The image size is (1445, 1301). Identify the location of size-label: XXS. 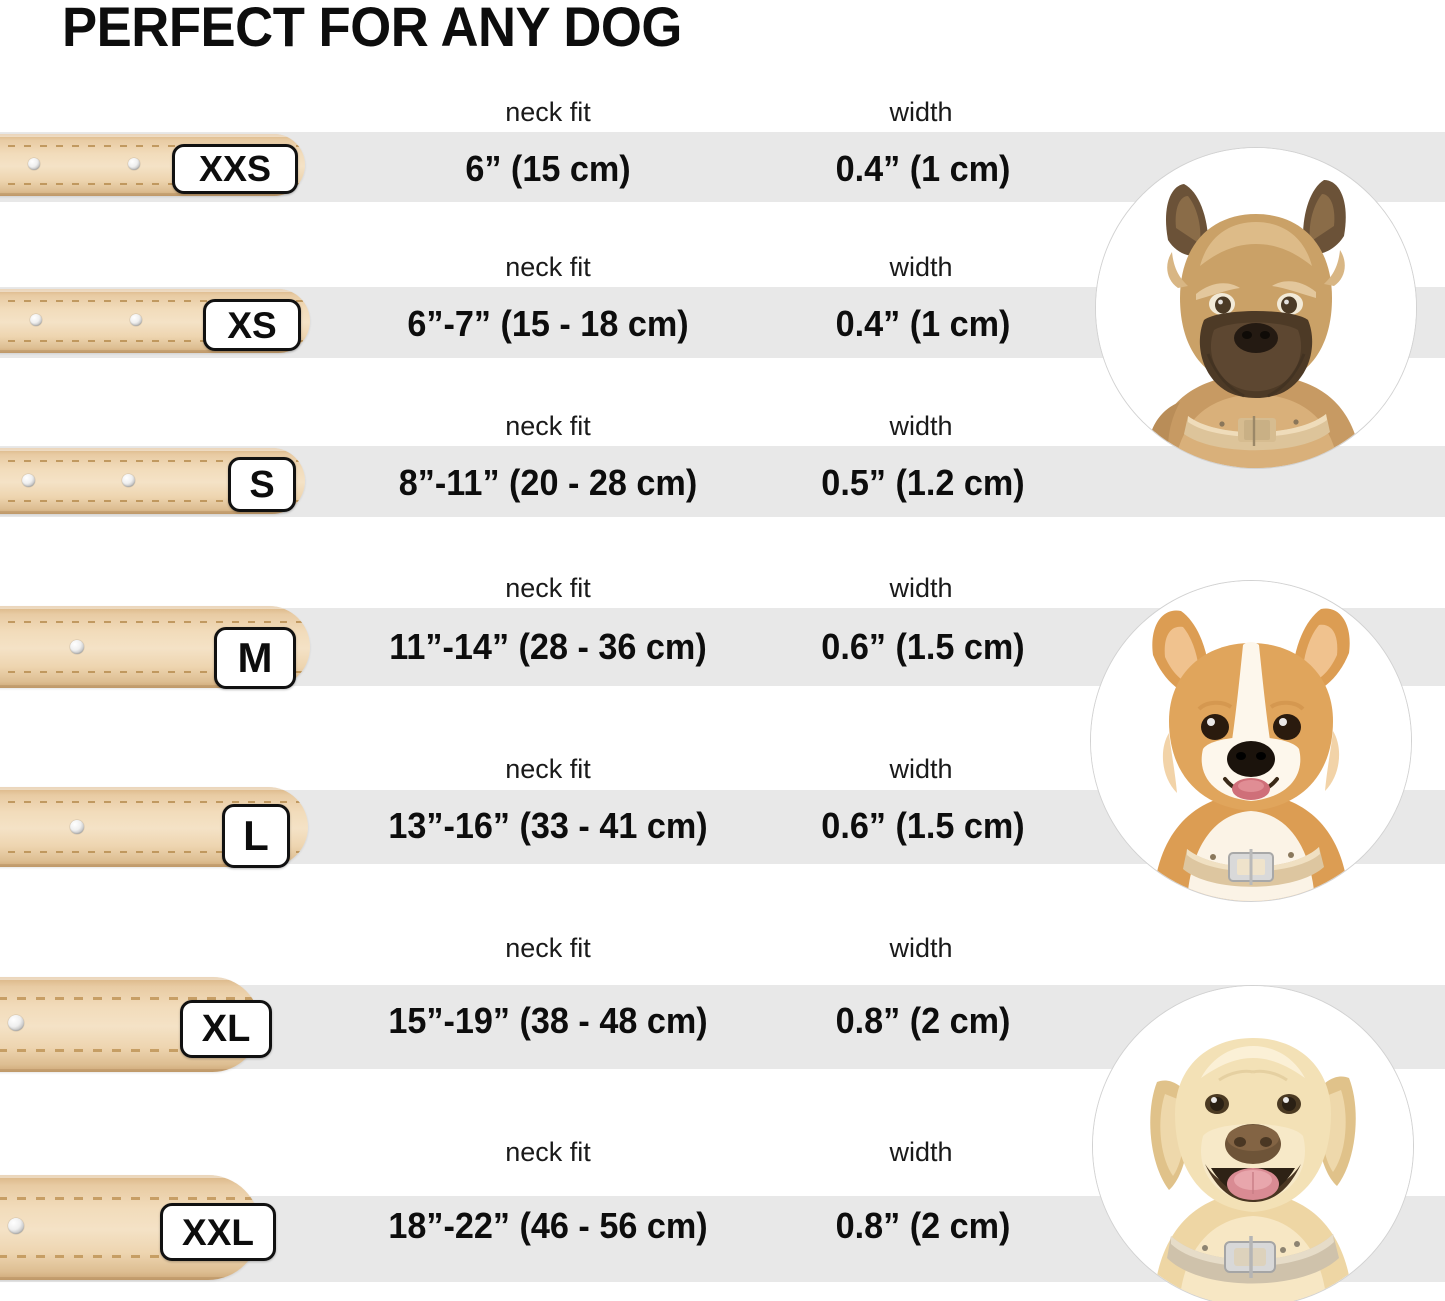
(235, 168).